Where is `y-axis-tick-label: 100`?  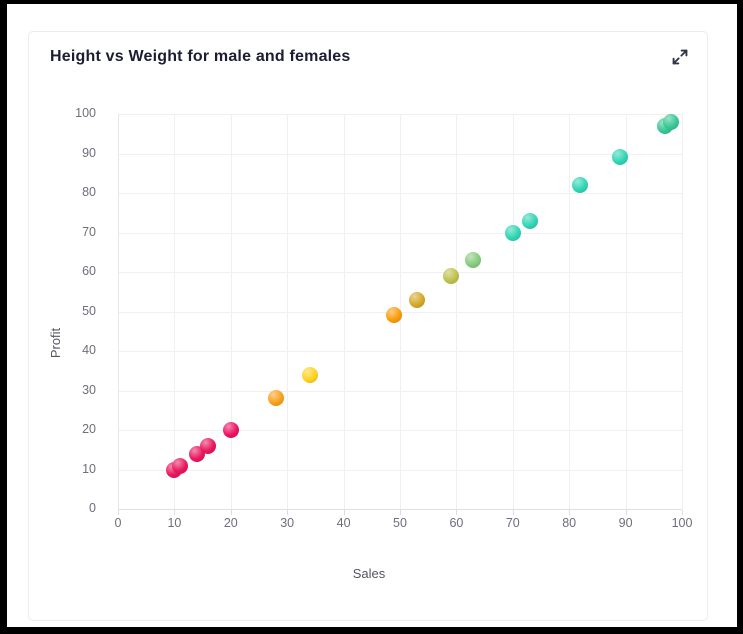
y-axis-tick-label: 100 is located at coordinates (85, 113).